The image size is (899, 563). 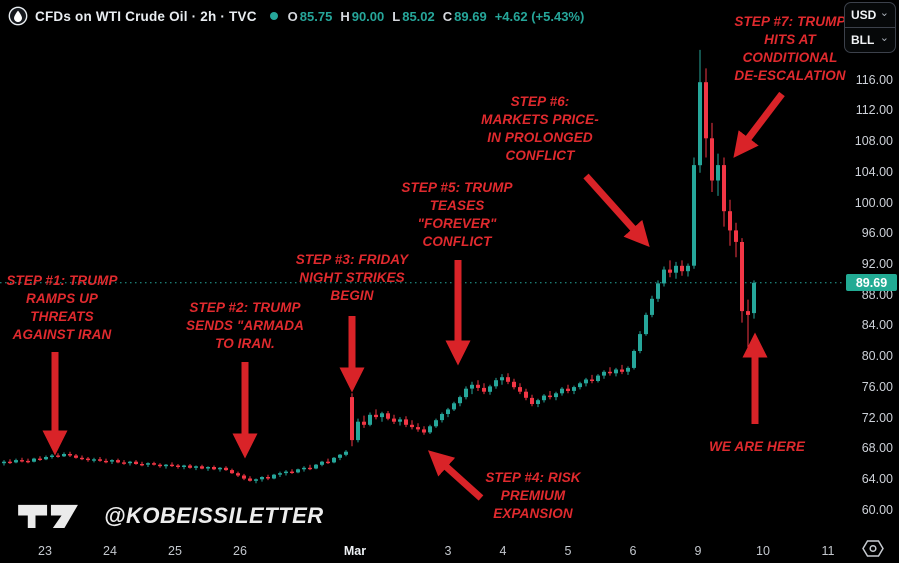 I want to click on unit-value: BLL, so click(x=863, y=40).